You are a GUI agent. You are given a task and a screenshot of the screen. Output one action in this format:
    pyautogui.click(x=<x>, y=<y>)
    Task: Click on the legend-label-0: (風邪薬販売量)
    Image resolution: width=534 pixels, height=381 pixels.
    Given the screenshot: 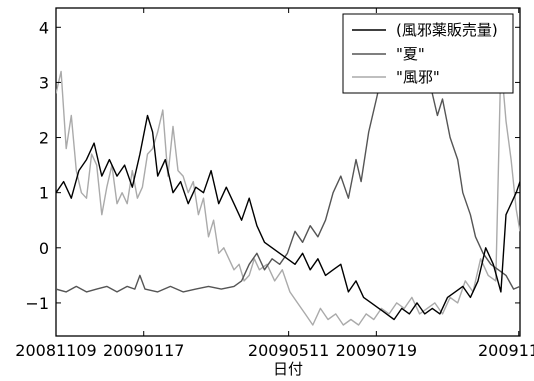 What is the action you would take?
    pyautogui.click(x=447, y=30)
    